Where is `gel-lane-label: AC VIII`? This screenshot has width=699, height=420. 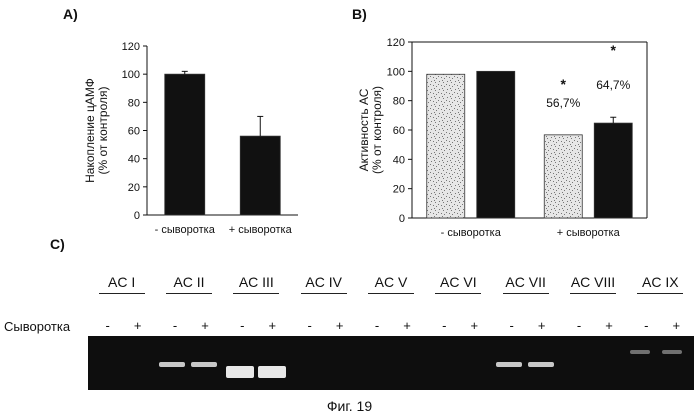 gel-lane-label: AC VIII is located at coordinates (593, 282).